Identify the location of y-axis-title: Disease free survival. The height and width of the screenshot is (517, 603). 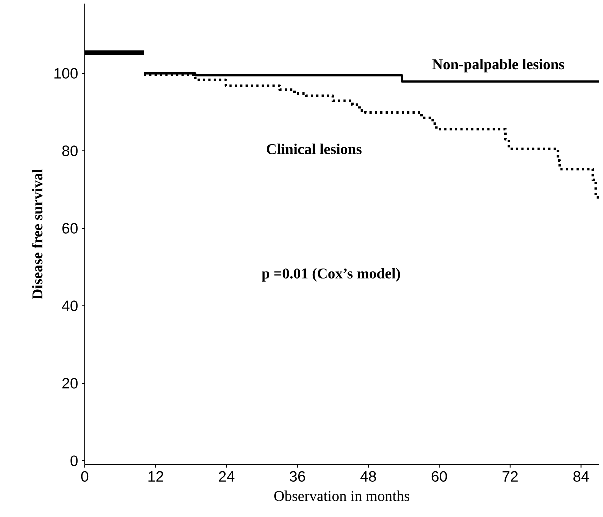
(37, 234).